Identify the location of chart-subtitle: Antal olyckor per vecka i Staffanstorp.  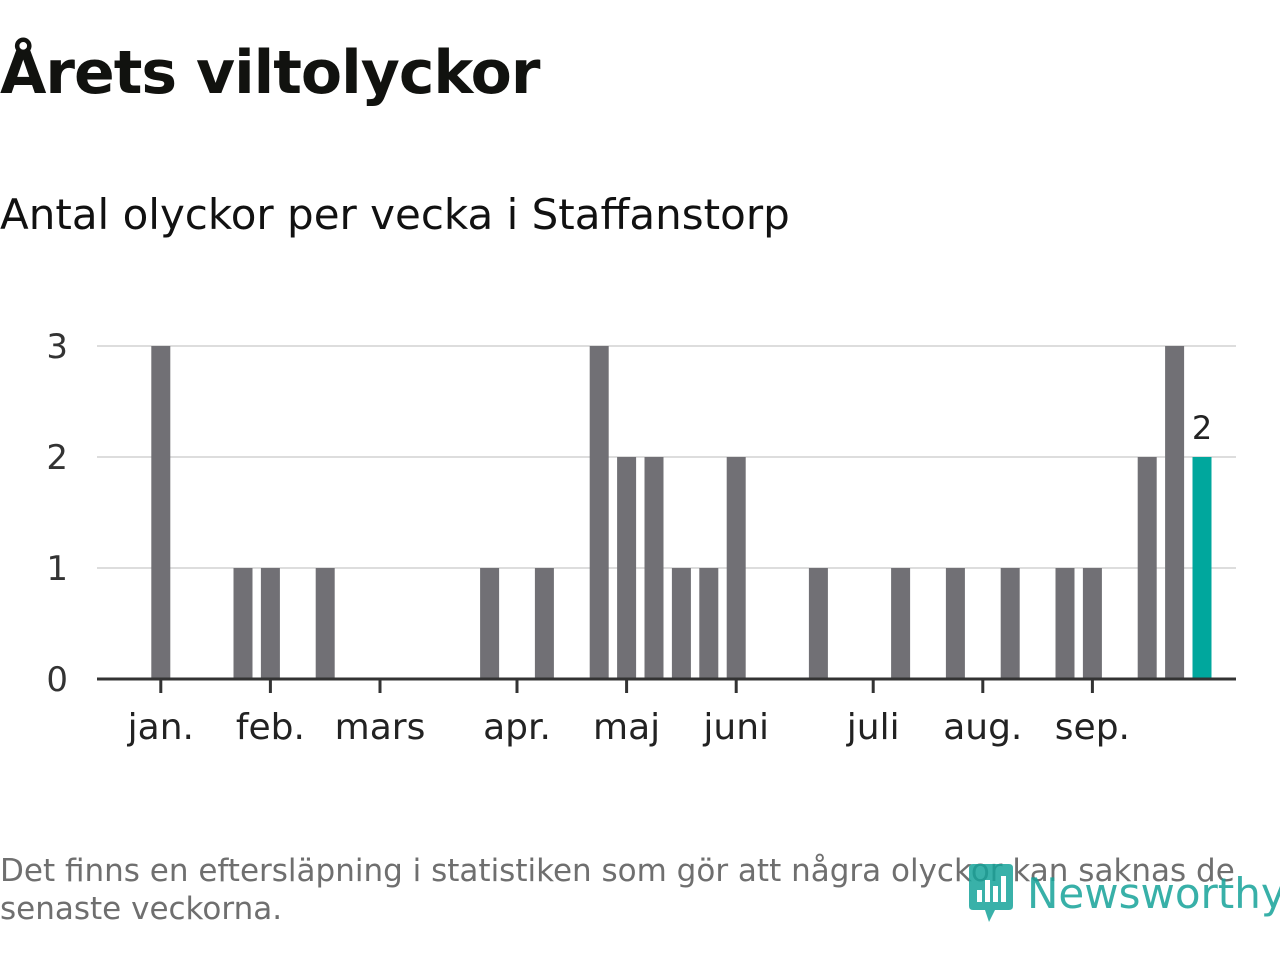
(395, 214).